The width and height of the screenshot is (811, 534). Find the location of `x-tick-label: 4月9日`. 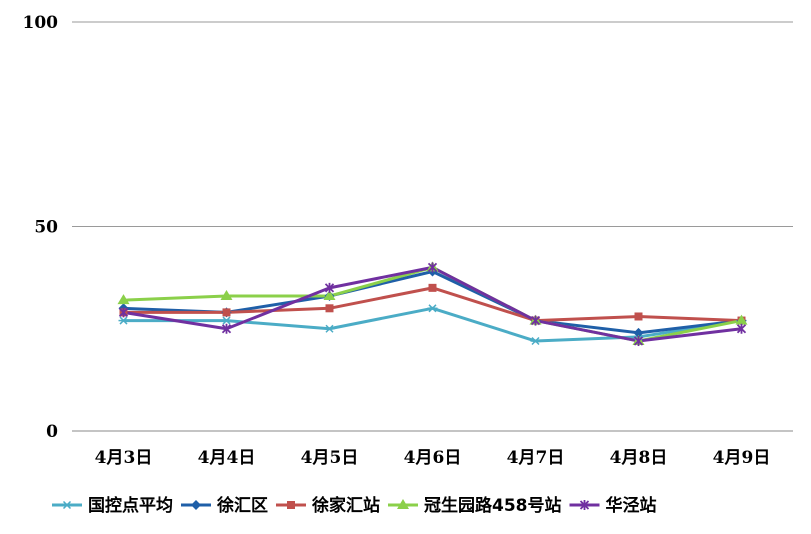

x-tick-label: 4月9日 is located at coordinates (742, 458).